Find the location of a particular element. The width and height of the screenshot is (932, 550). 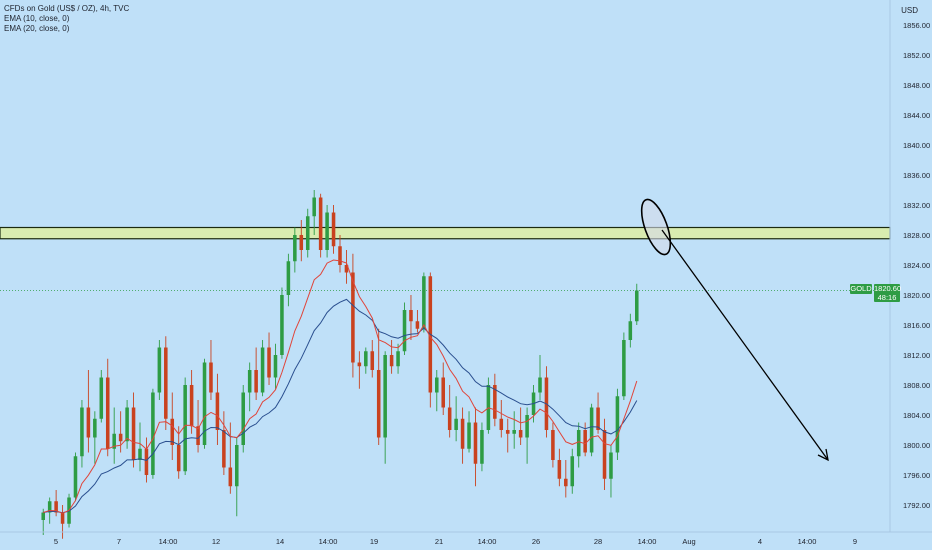

trend-arrow-line is located at coordinates (745, 345).